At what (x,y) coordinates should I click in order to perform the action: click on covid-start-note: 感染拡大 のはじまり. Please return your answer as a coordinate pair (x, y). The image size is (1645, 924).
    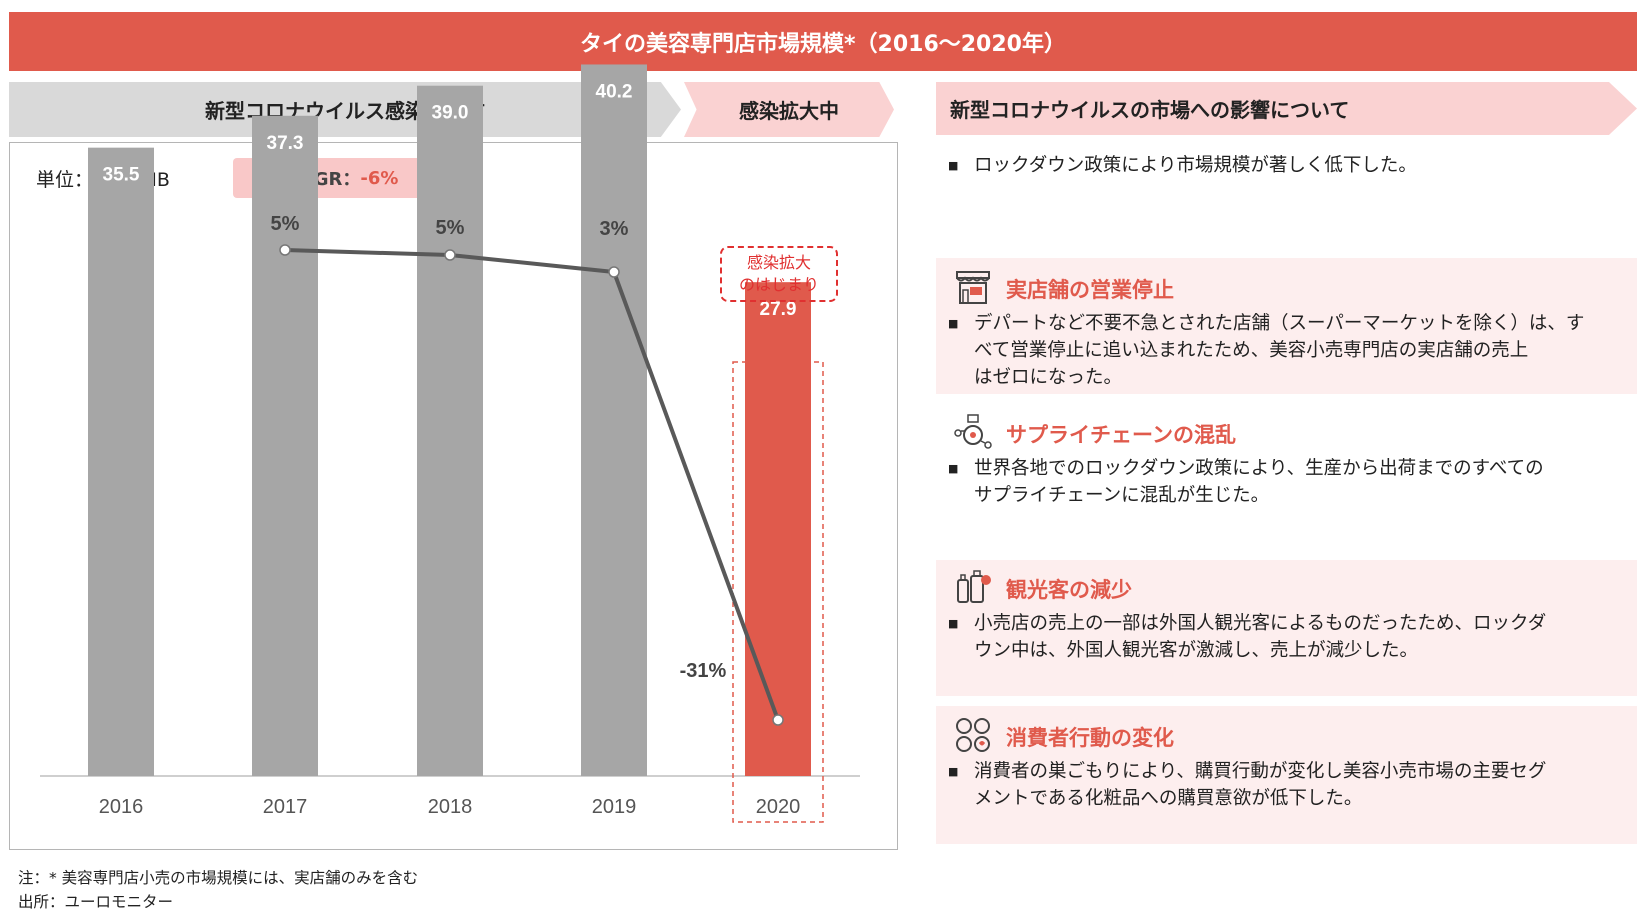
    Looking at the image, I should click on (779, 274).